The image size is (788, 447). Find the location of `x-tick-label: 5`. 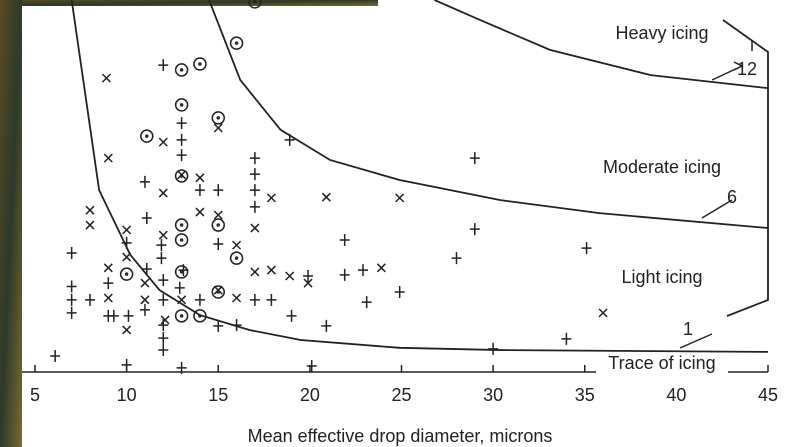

x-tick-label: 5 is located at coordinates (35, 395).